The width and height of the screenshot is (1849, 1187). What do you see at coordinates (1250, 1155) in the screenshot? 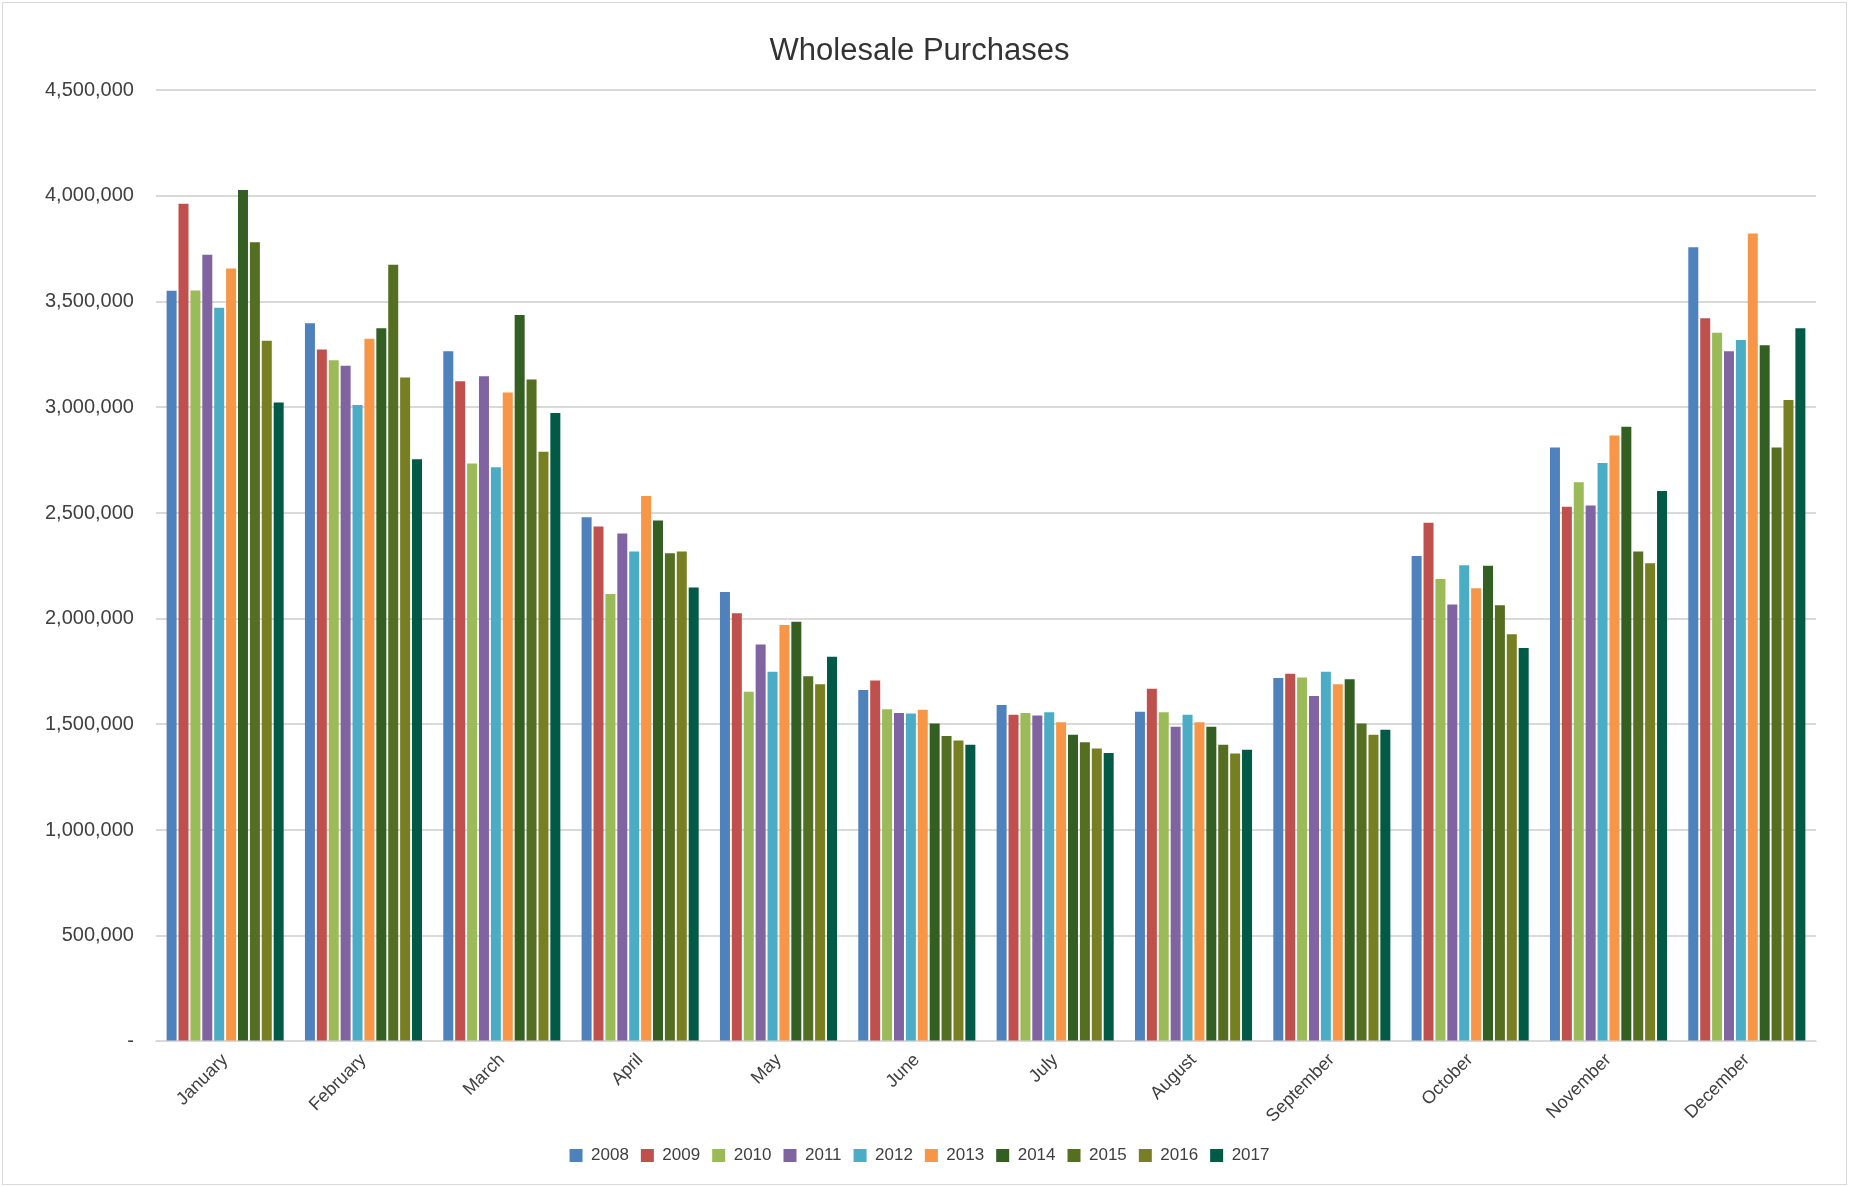
I see `legend-label: 2017` at bounding box center [1250, 1155].